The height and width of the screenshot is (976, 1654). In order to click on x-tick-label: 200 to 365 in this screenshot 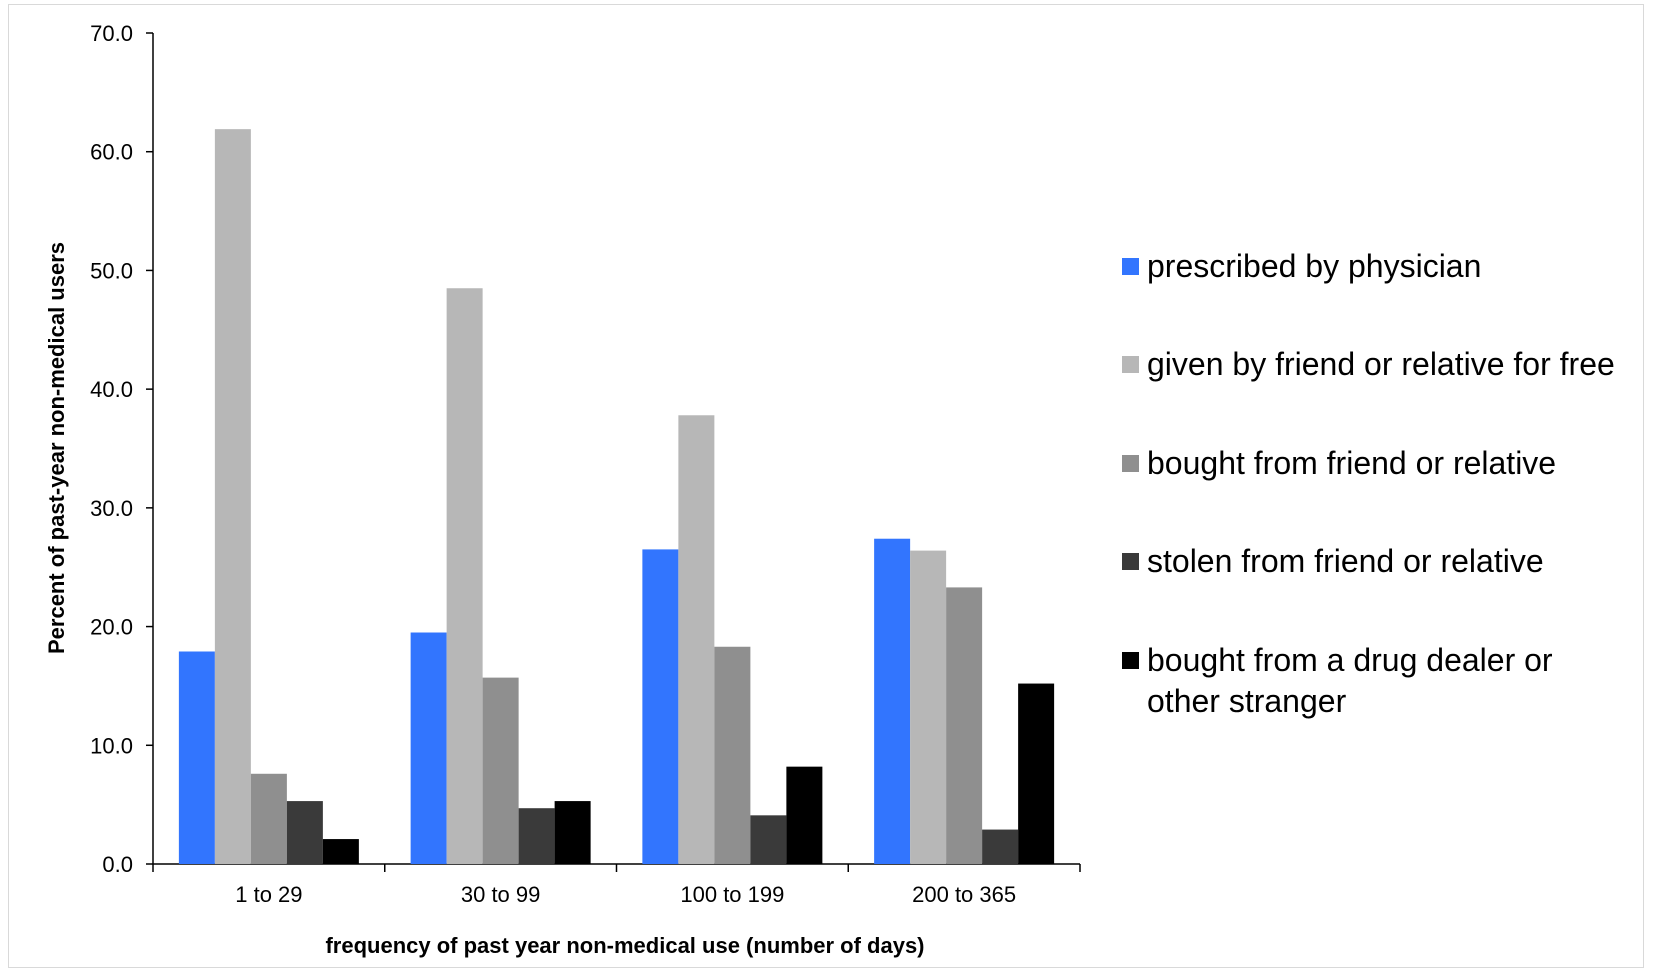, I will do `click(964, 894)`.